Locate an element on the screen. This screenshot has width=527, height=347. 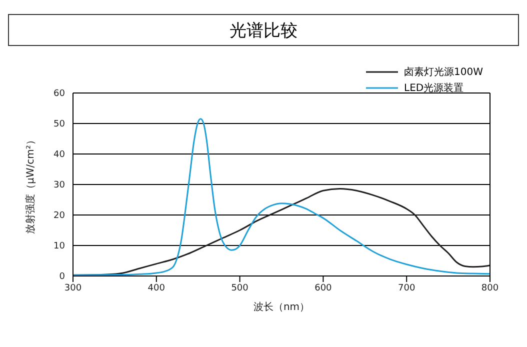
y-tick-label: 40 is located at coordinates (60, 155).